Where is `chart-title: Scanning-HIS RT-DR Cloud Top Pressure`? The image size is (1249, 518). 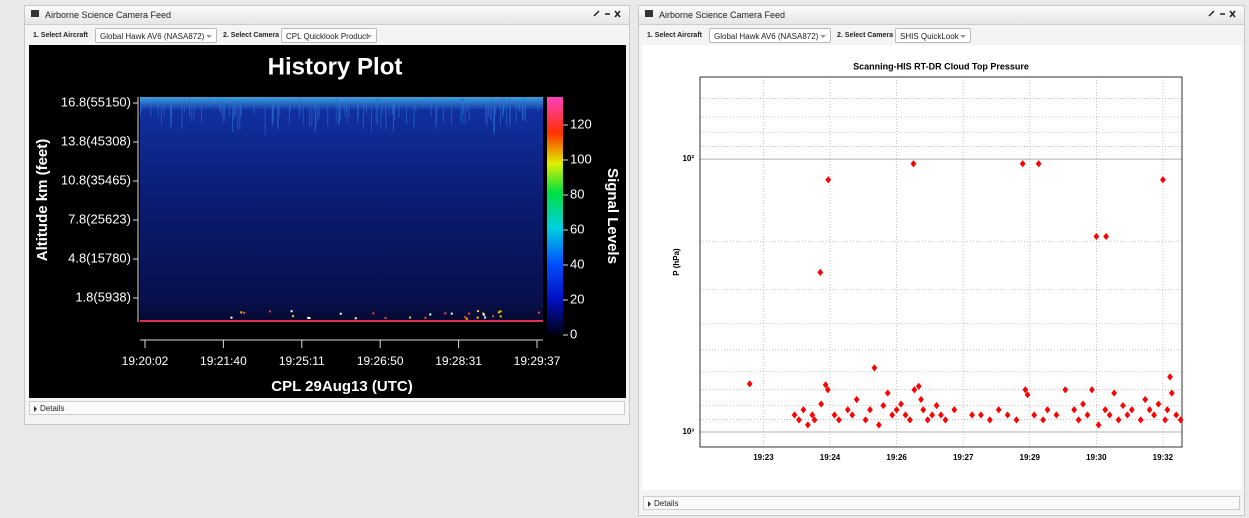
chart-title: Scanning-HIS RT-DR Cloud Top Pressure is located at coordinates (941, 66).